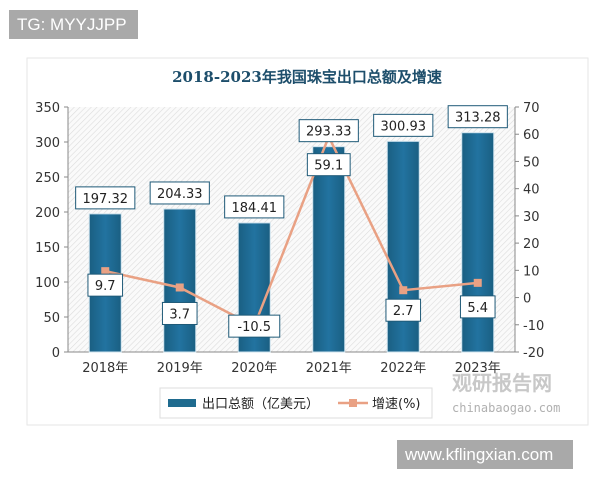 The height and width of the screenshot is (480, 600). I want to click on growth-label: 59.1, so click(328, 166).